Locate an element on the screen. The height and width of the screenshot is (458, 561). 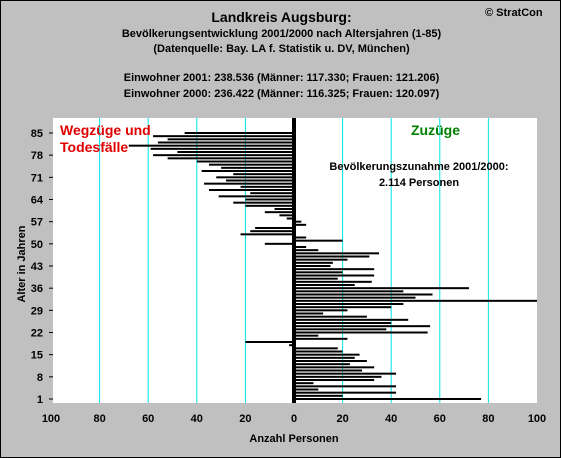
x-tick-labels: 100 80 60 40 20 0 20 40 60 80 100 is located at coordinates (294, 419).